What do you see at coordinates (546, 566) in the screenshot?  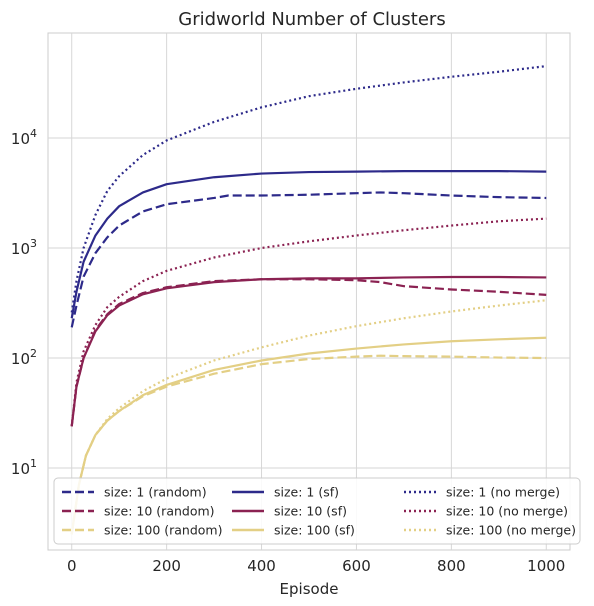 I see `x-tick-label: 1000` at bounding box center [546, 566].